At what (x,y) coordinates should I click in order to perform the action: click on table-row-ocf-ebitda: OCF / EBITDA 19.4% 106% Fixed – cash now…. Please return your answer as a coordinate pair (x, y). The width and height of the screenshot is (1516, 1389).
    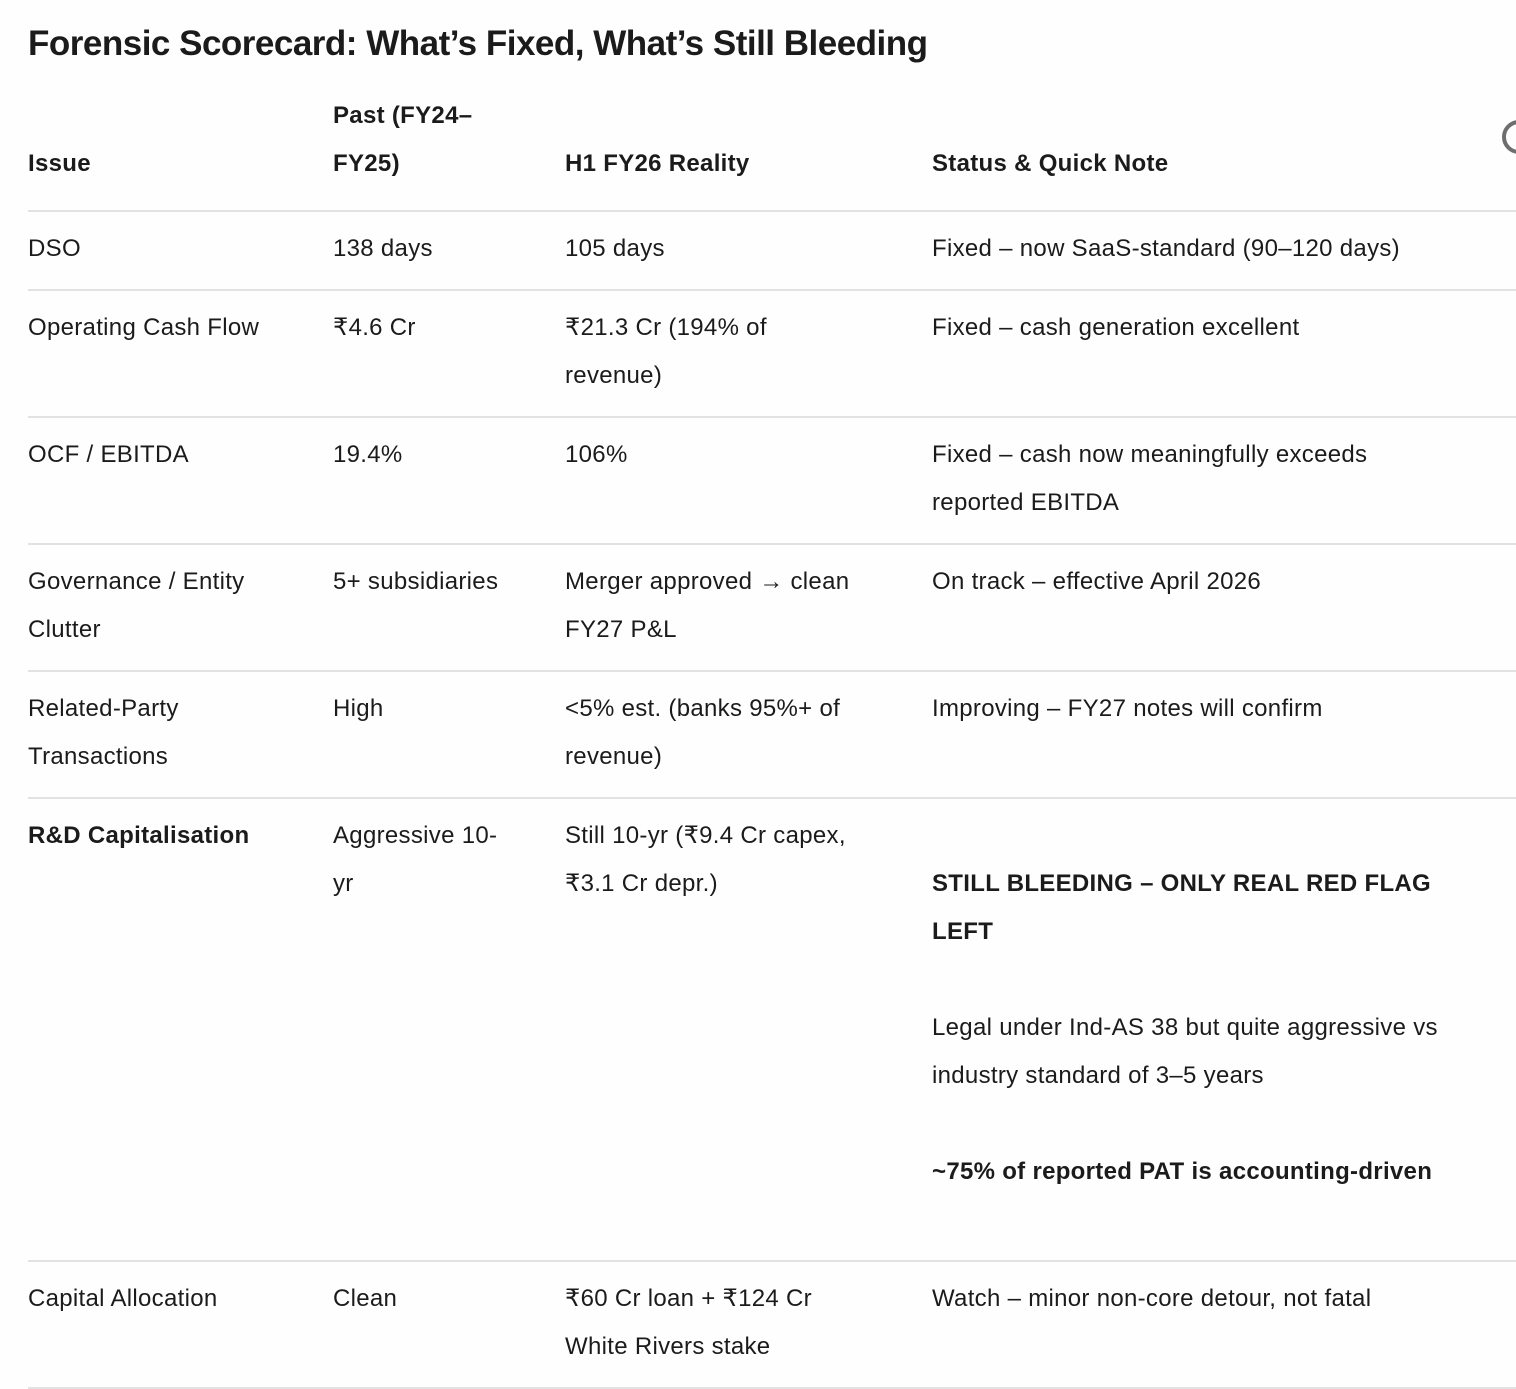
    Looking at the image, I should click on (772, 481).